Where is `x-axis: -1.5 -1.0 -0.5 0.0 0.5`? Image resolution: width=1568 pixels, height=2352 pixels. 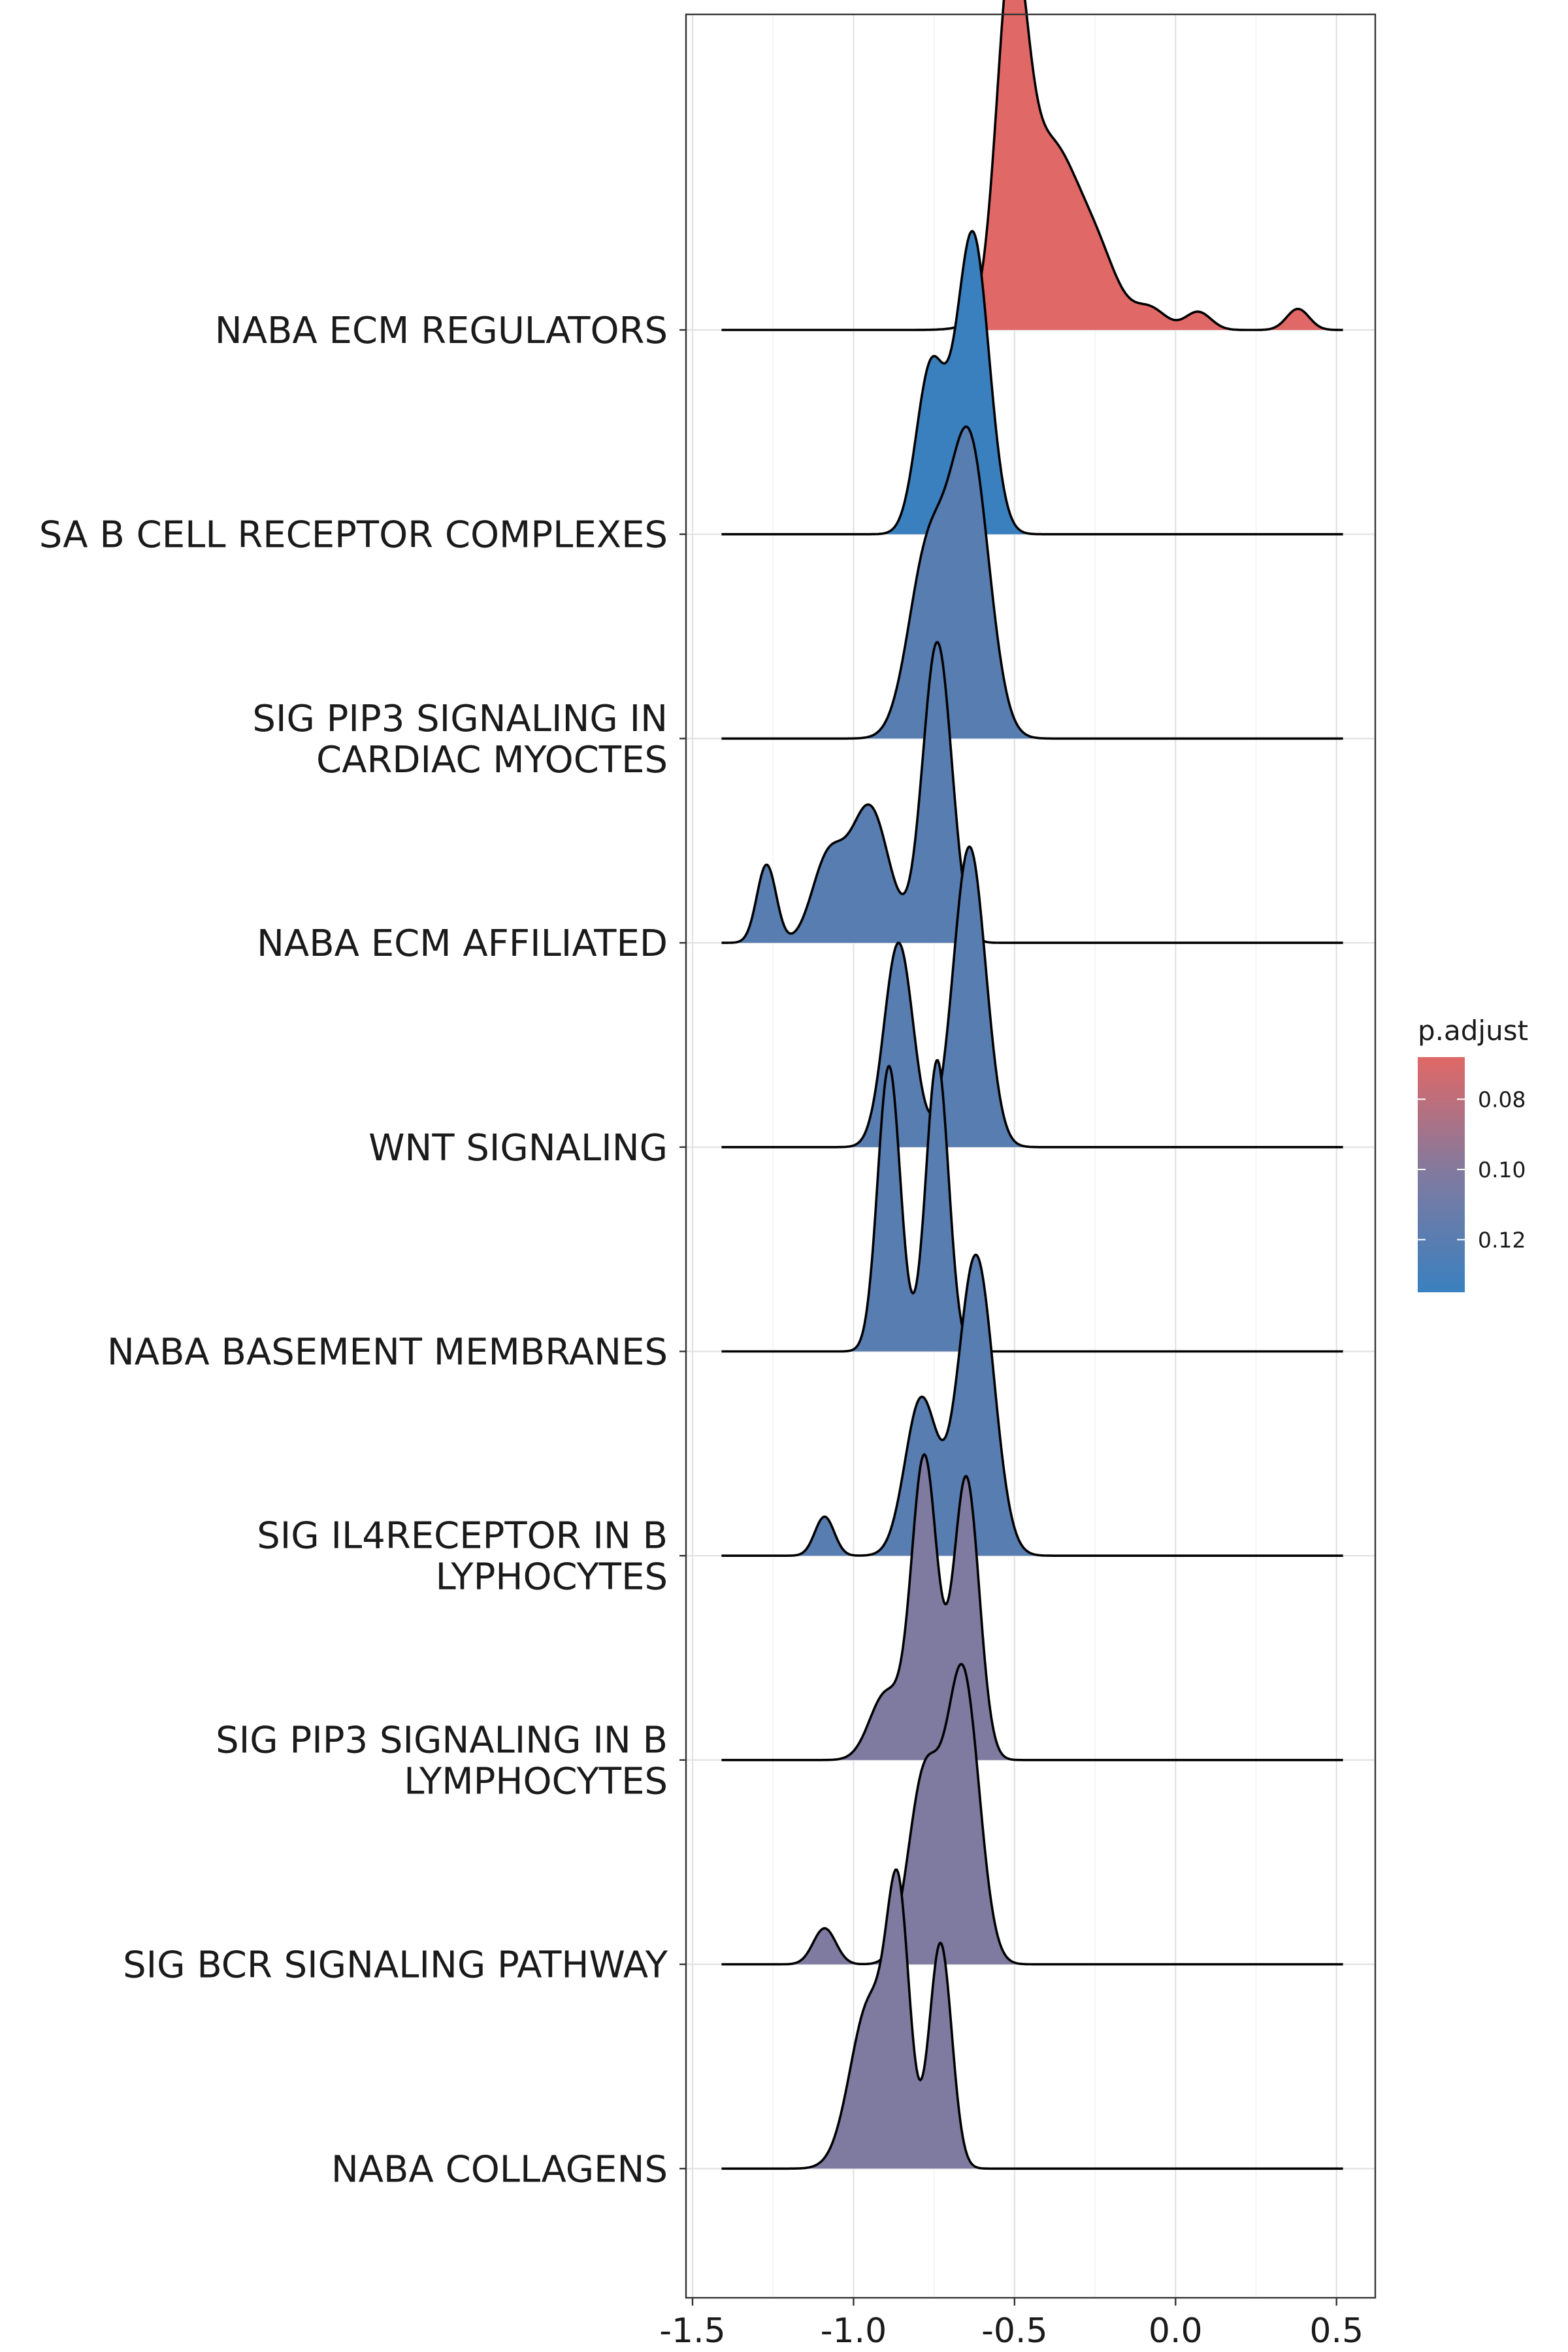 x-axis: -1.5 -1.0 -0.5 0.0 0.5 is located at coordinates (1011, 2324).